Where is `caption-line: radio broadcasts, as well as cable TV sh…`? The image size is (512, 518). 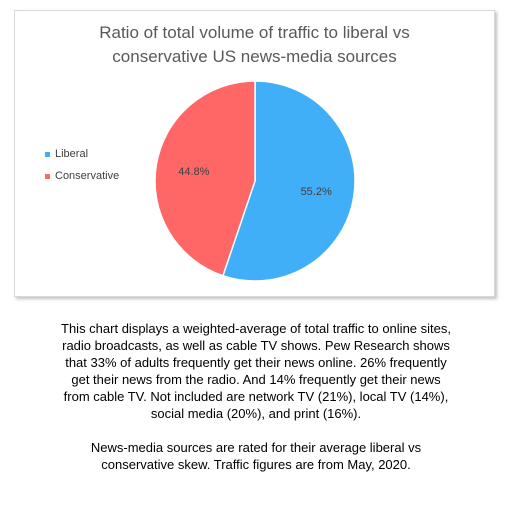
caption-line: radio broadcasts, as well as cable TV sh… is located at coordinates (256, 345).